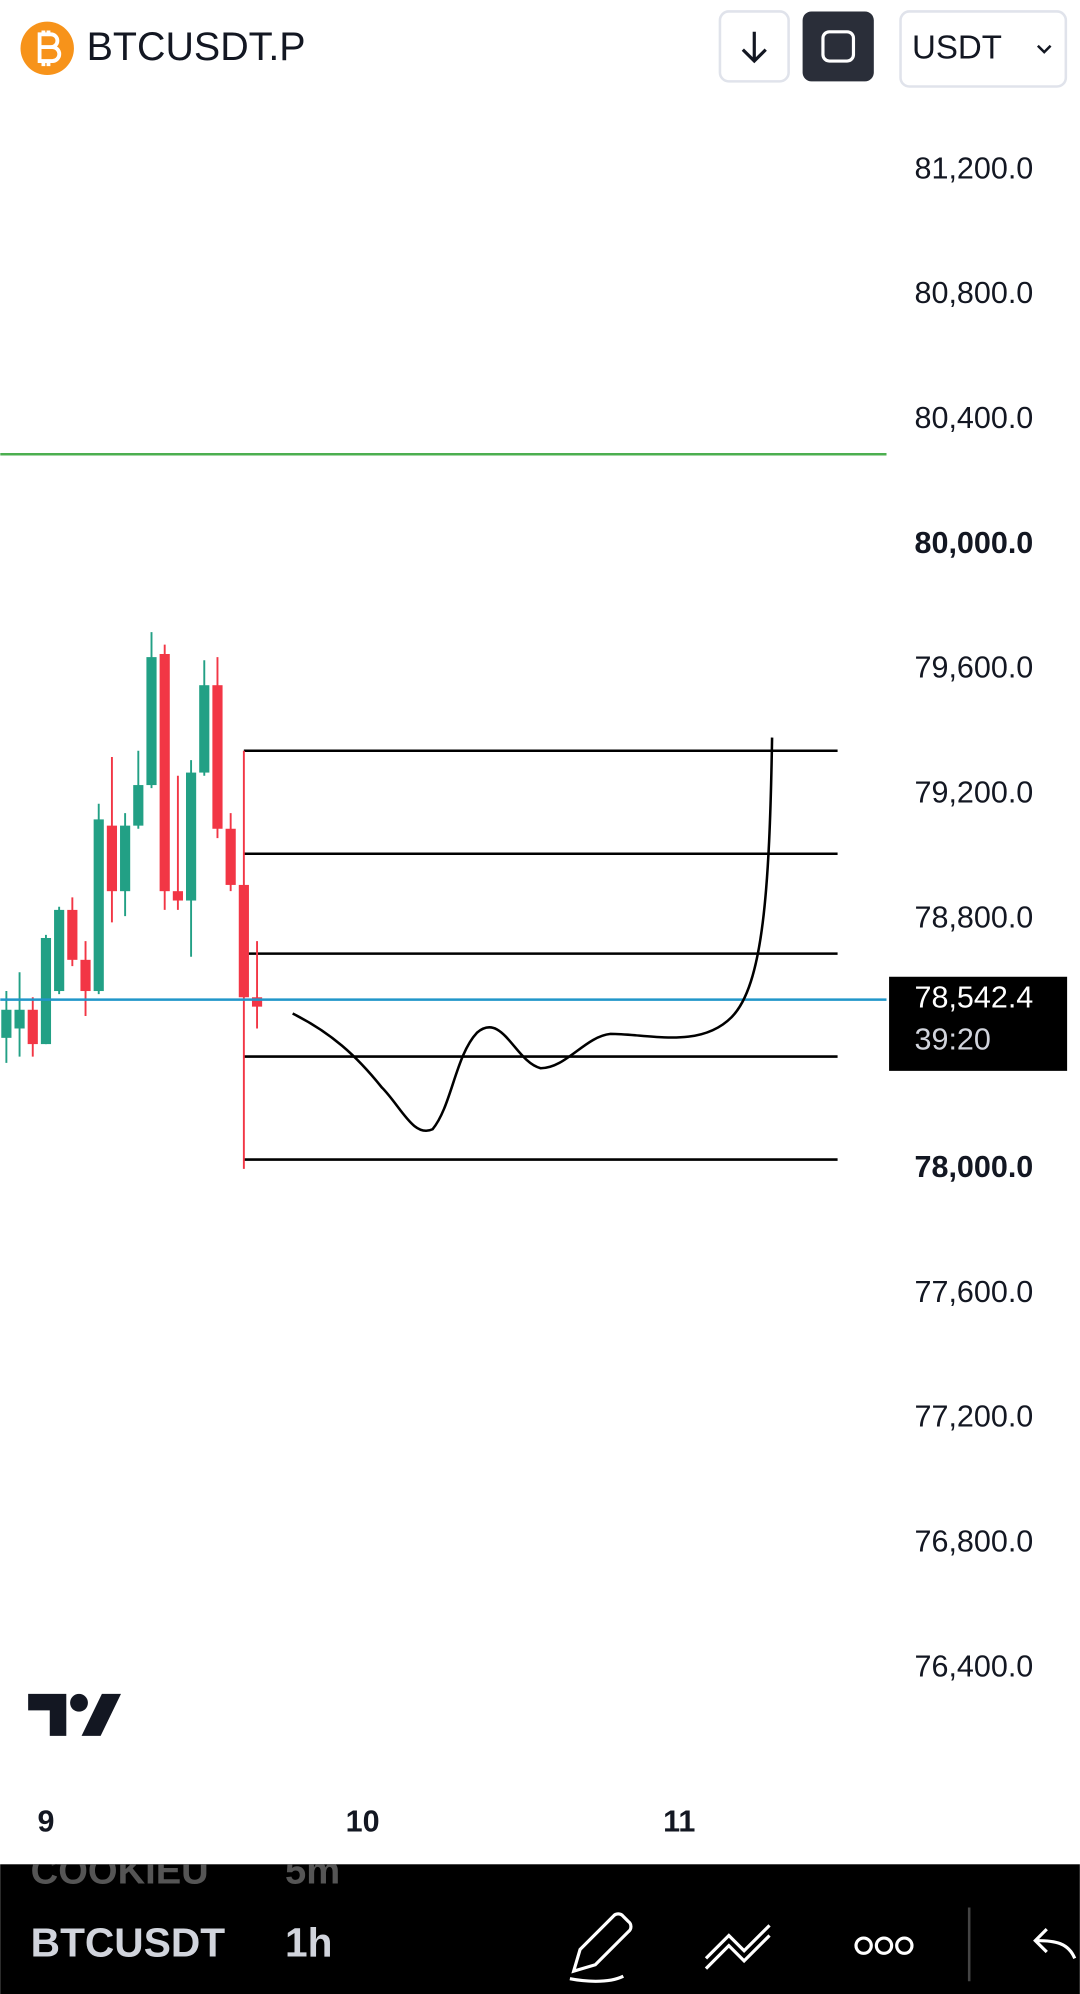 Image resolution: width=1080 pixels, height=1994 pixels. What do you see at coordinates (974, 1292) in the screenshot?
I see `y-tick-label: 77,600.0` at bounding box center [974, 1292].